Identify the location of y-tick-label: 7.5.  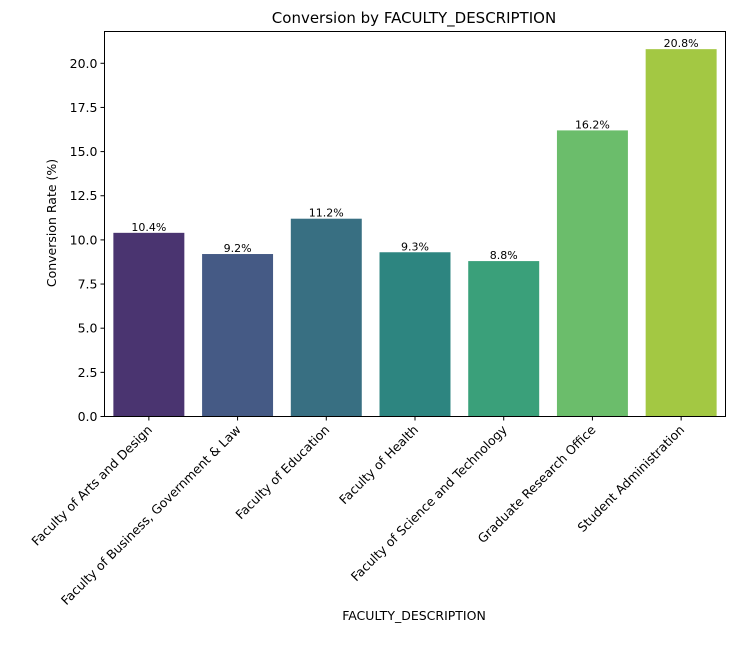
(88, 284).